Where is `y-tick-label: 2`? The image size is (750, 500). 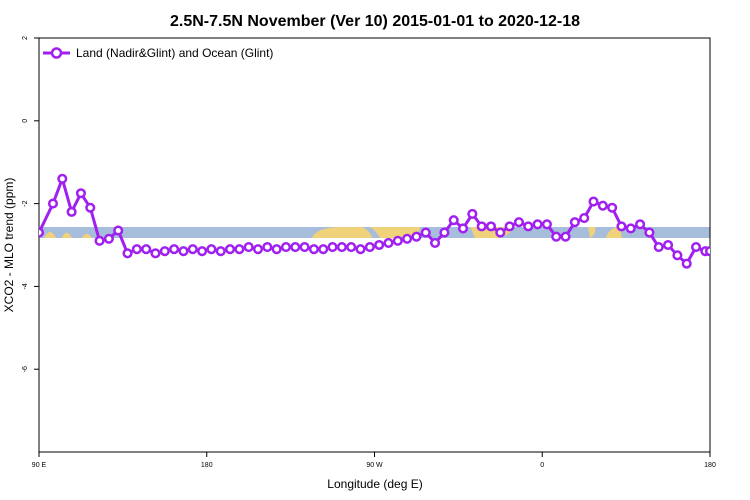 y-tick-label: 2 is located at coordinates (25, 38).